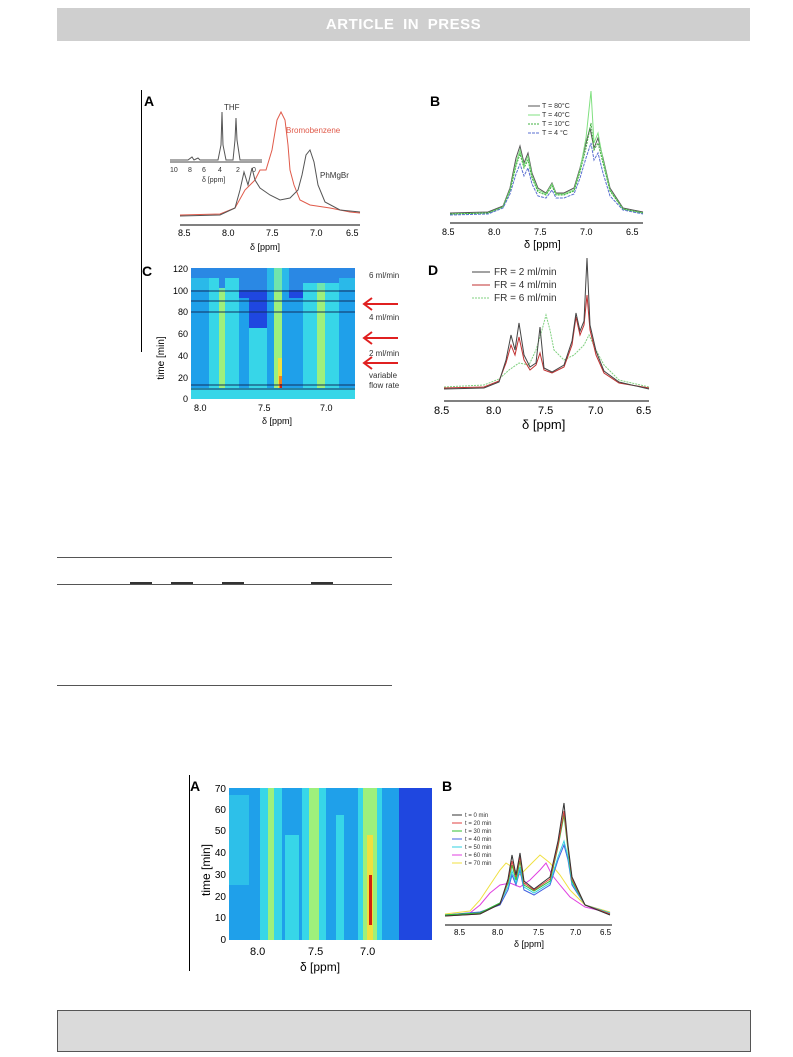  Describe the element at coordinates (384, 353) in the screenshot. I see `flow-rate-annotation: 2 ml/min` at that location.